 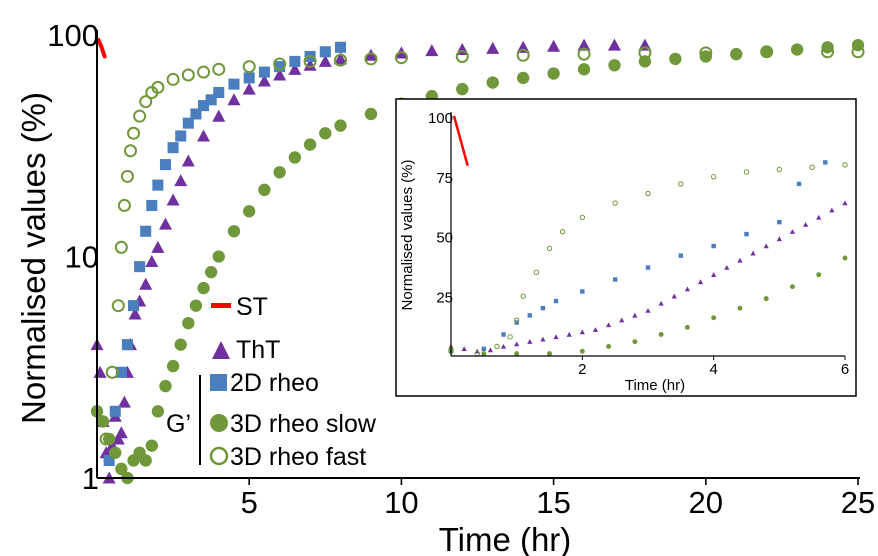 I want to click on y-tick-label-inset: 50, so click(x=444, y=238).